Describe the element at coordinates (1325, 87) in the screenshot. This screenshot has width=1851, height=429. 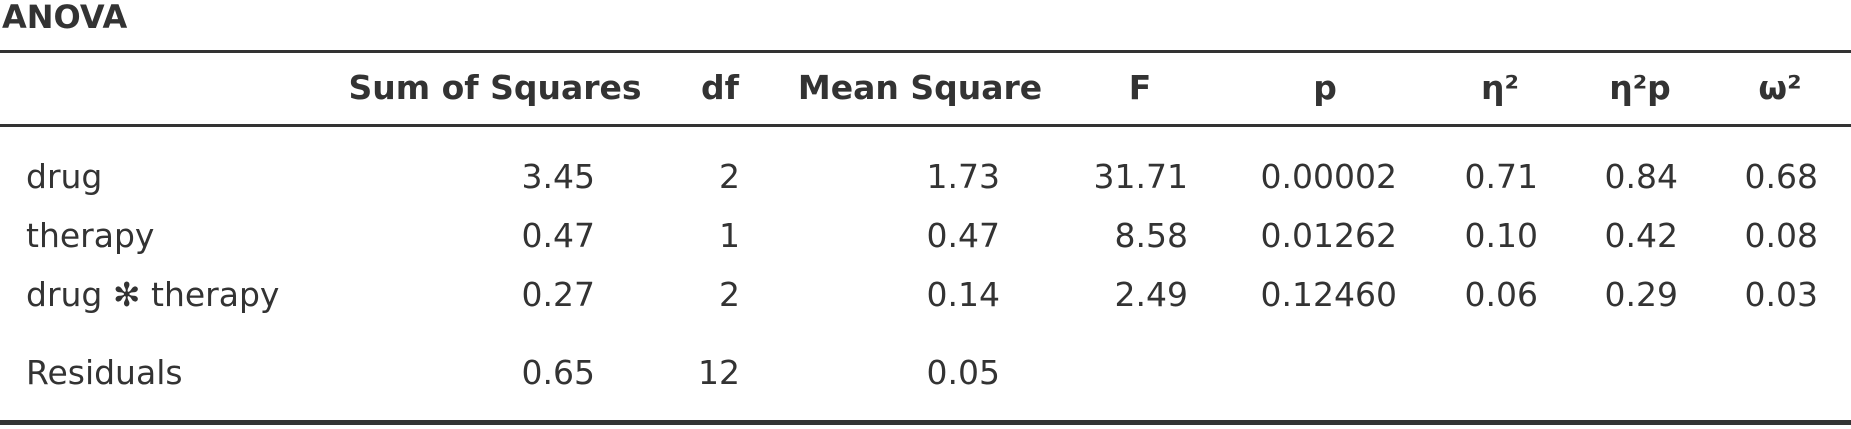
I see `col-header-p: p` at that location.